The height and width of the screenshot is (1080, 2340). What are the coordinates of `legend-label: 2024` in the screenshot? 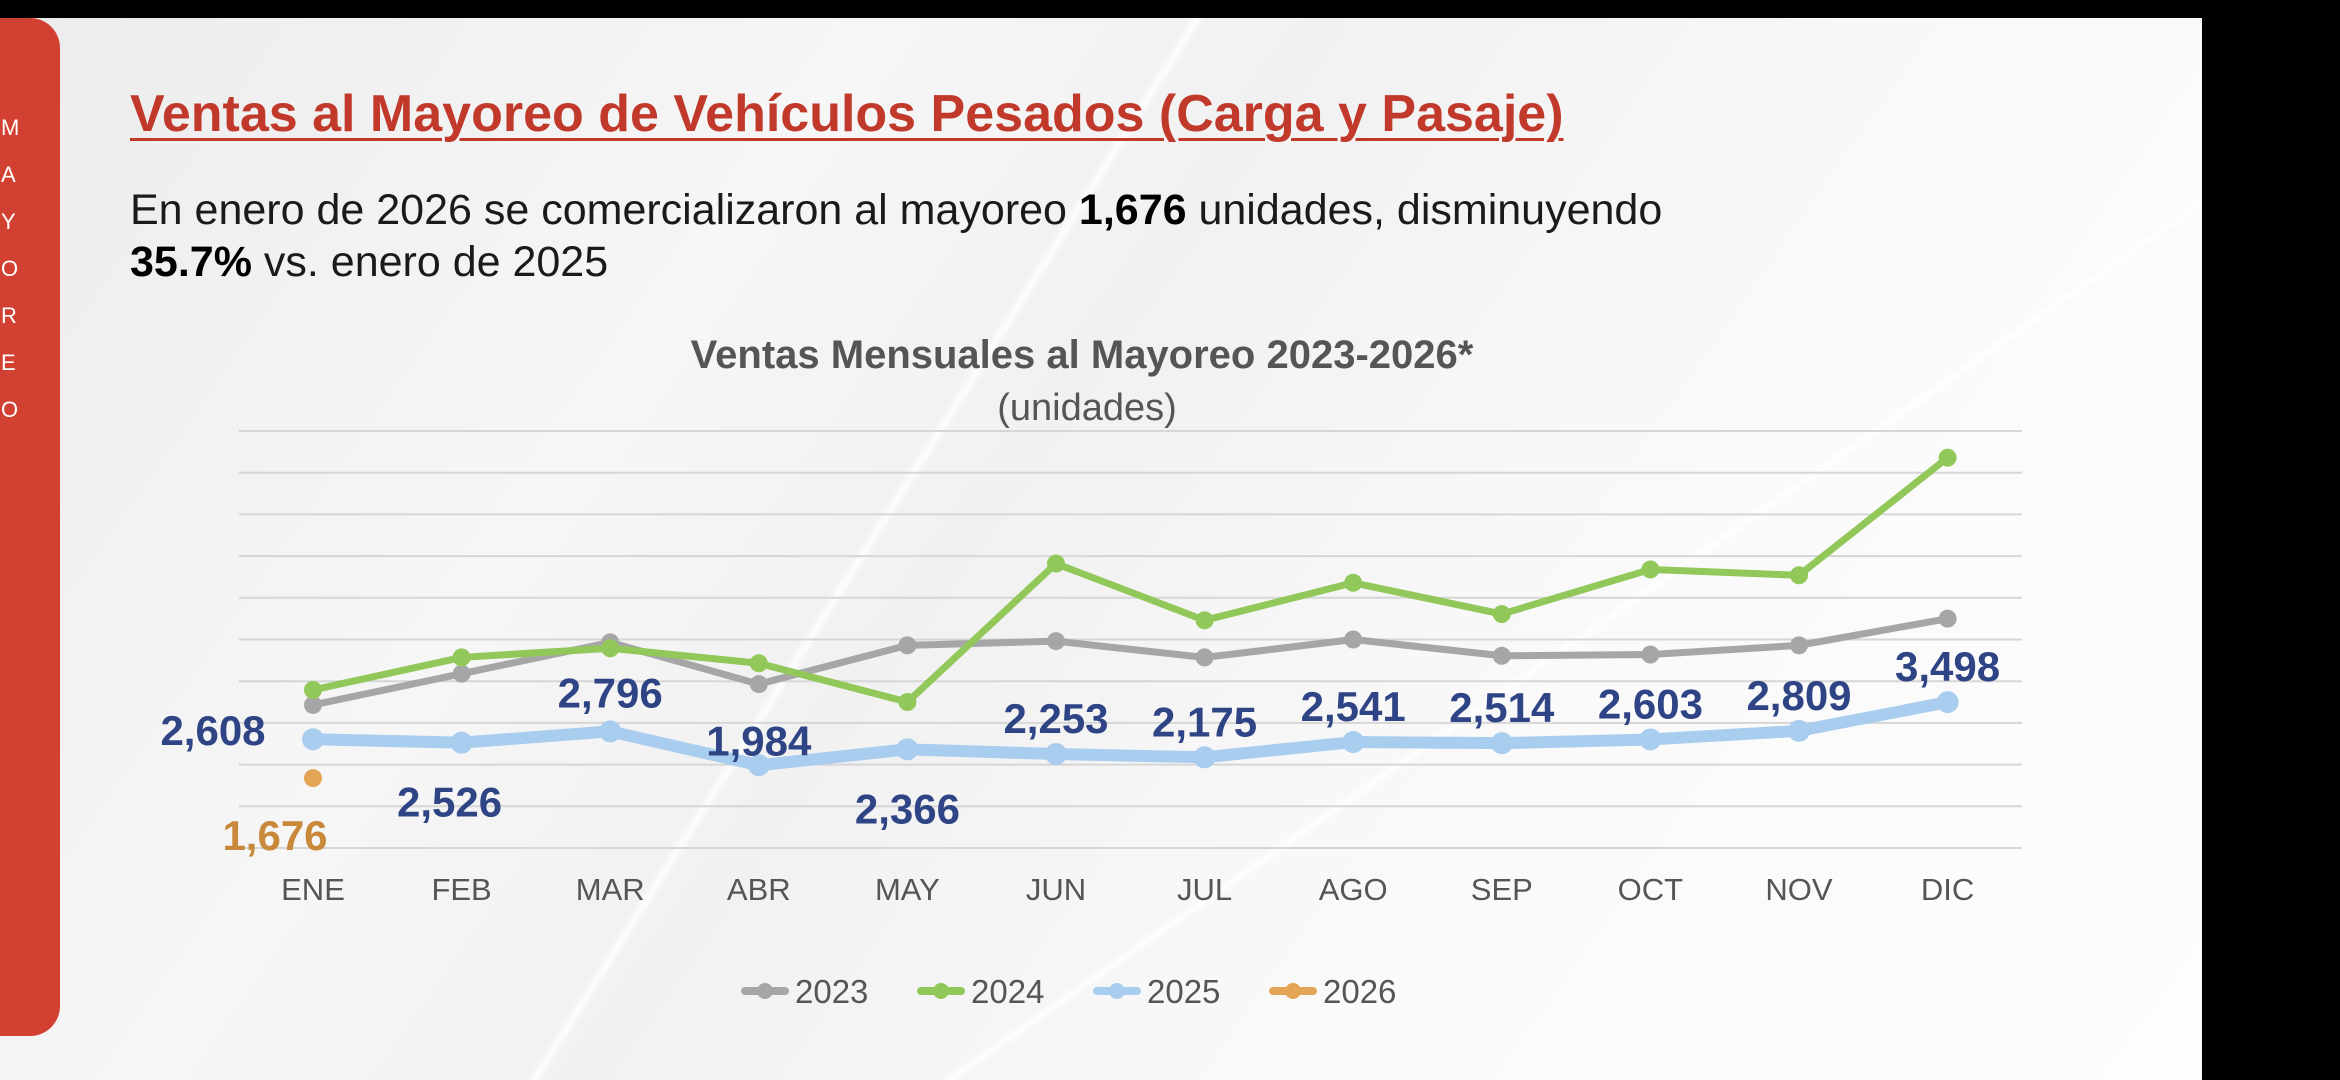 It's located at (1007, 991).